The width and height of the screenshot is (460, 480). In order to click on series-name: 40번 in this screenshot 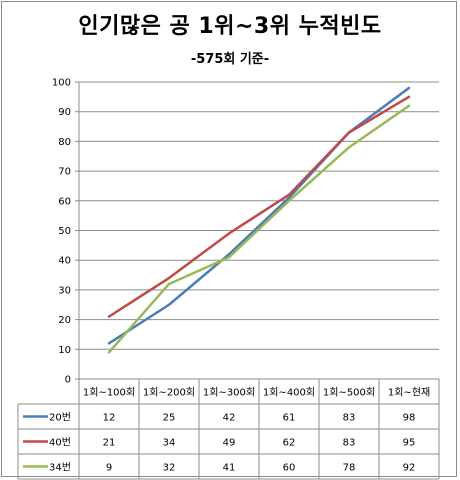, I will do `click(60, 443)`.